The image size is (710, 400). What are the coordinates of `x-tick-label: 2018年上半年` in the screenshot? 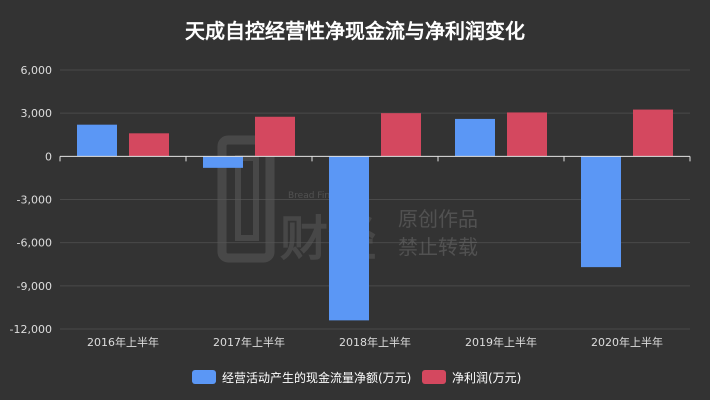 It's located at (375, 342).